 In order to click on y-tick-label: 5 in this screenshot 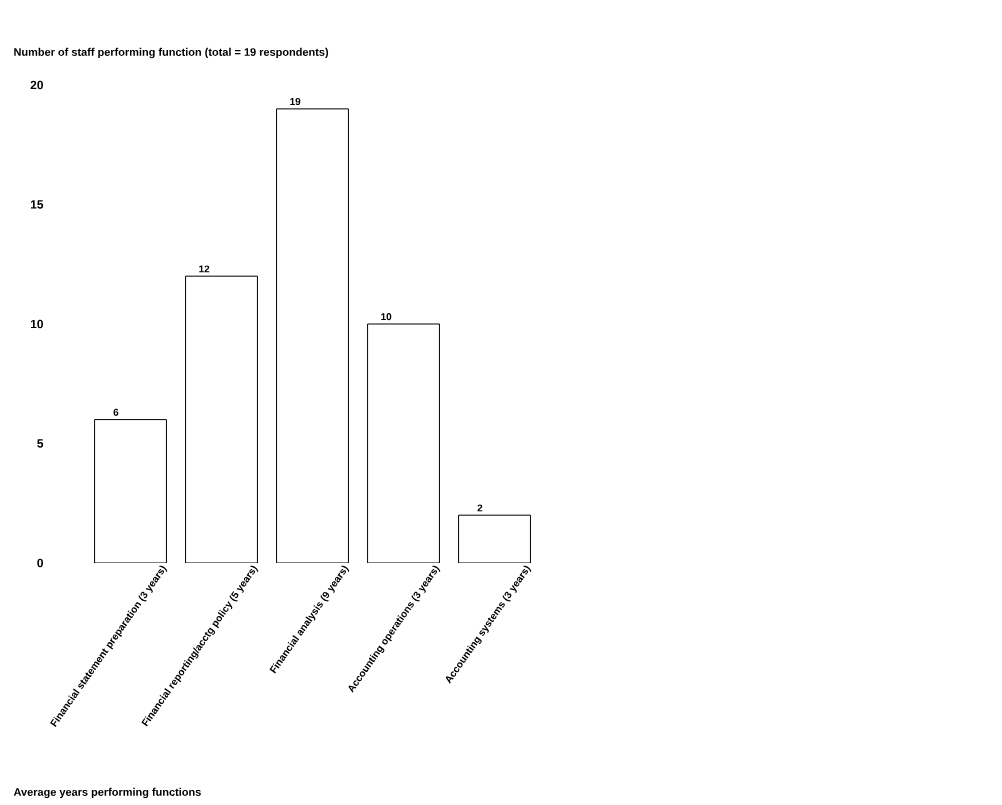, I will do `click(40, 443)`.